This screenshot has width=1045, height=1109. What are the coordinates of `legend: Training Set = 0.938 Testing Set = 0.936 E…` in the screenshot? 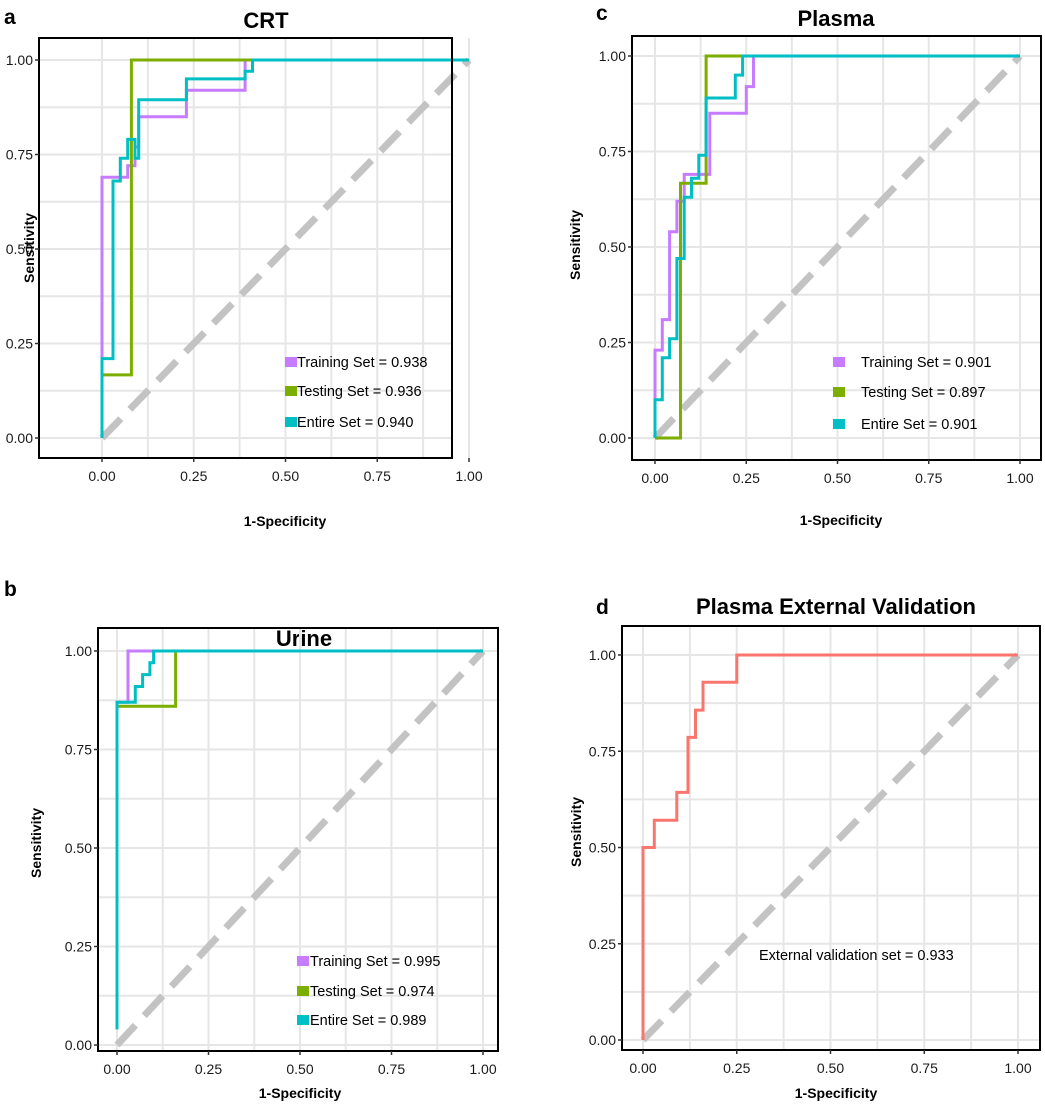 It's located at (356, 393).